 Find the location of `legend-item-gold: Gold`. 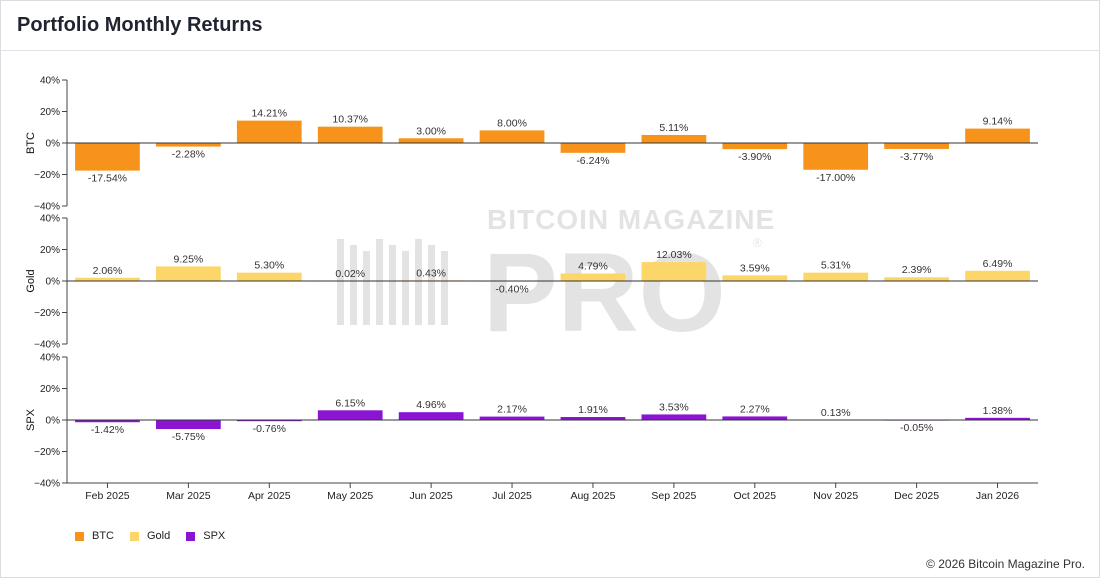

legend-item-gold: Gold is located at coordinates (150, 536).